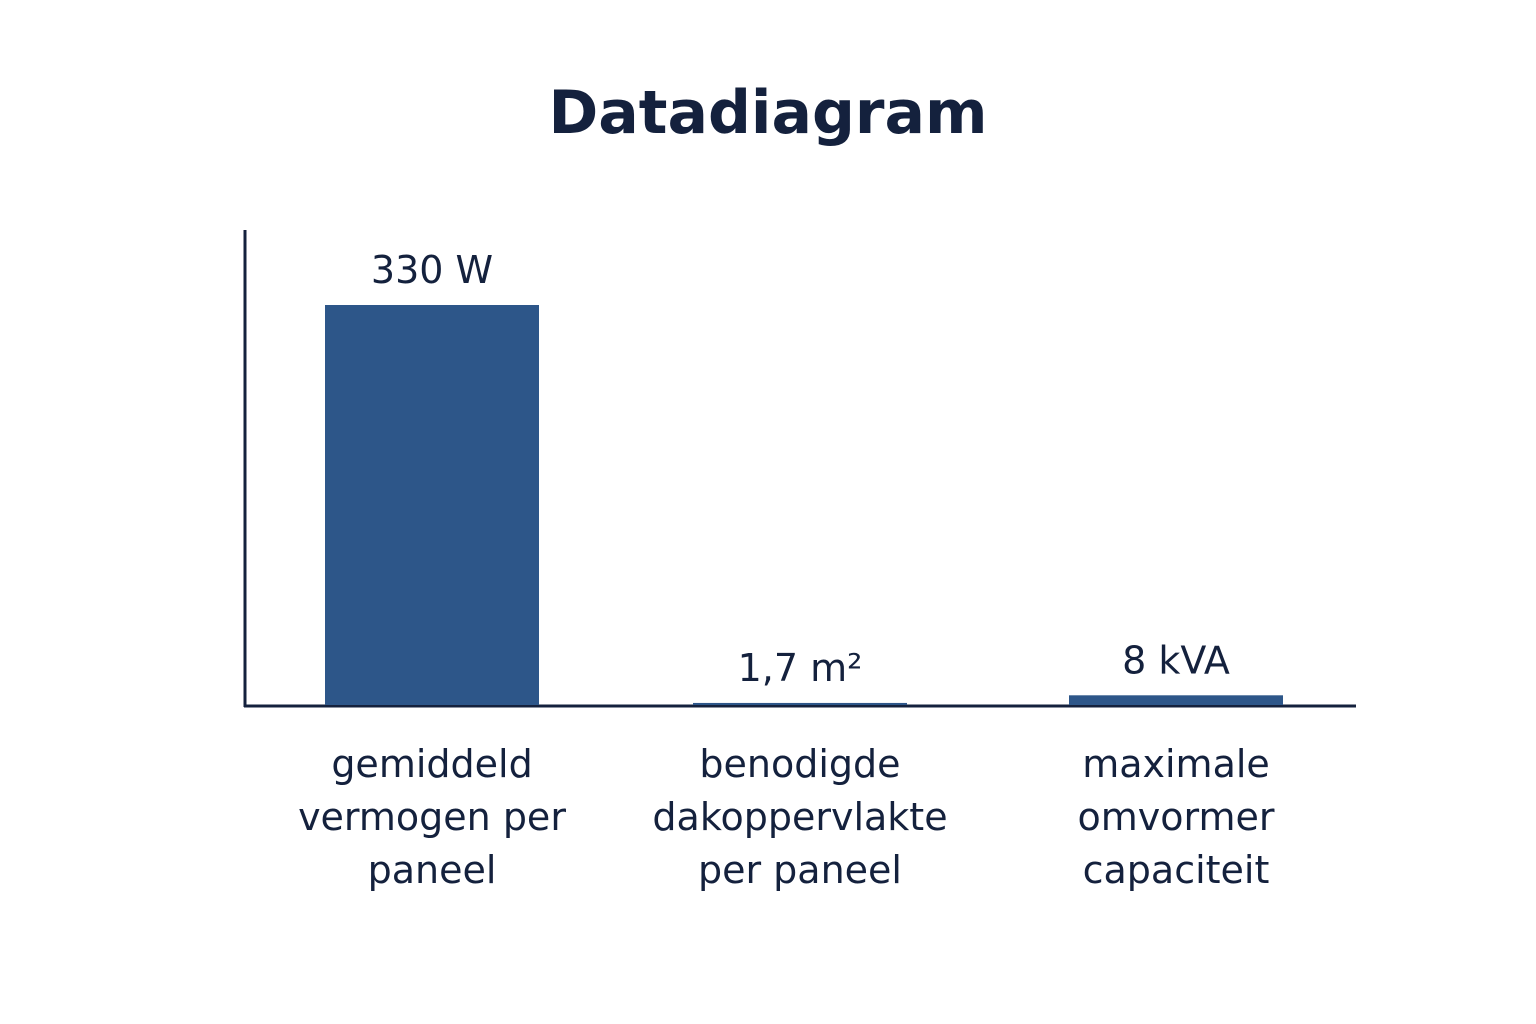 Image resolution: width=1536 pixels, height=1024 pixels. What do you see at coordinates (1176, 660) in the screenshot?
I see `value-label: 8 kVA` at bounding box center [1176, 660].